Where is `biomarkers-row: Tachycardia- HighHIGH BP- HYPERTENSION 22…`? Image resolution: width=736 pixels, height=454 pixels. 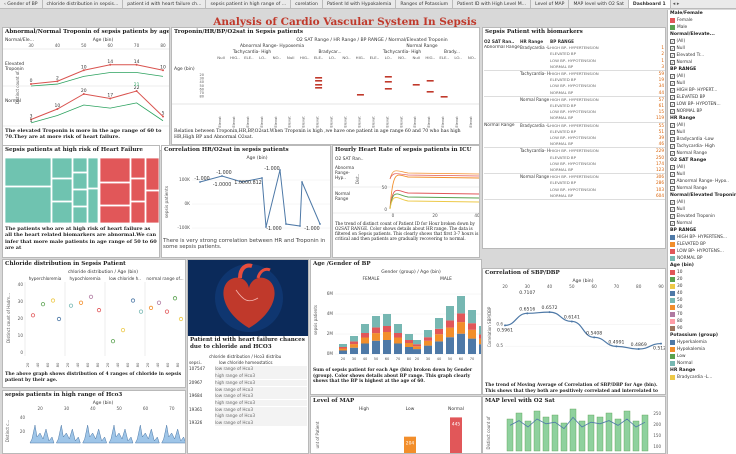
biomarkers-row: Tachycardia- HighHIGH BP- HYPERTENSION 22… is located at coordinates (574, 151).